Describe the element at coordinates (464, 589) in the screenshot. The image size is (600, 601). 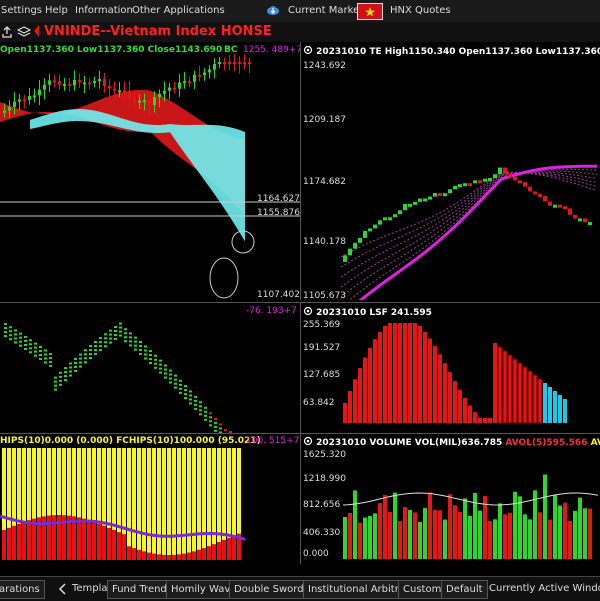
I see `tab-default: Default` at that location.